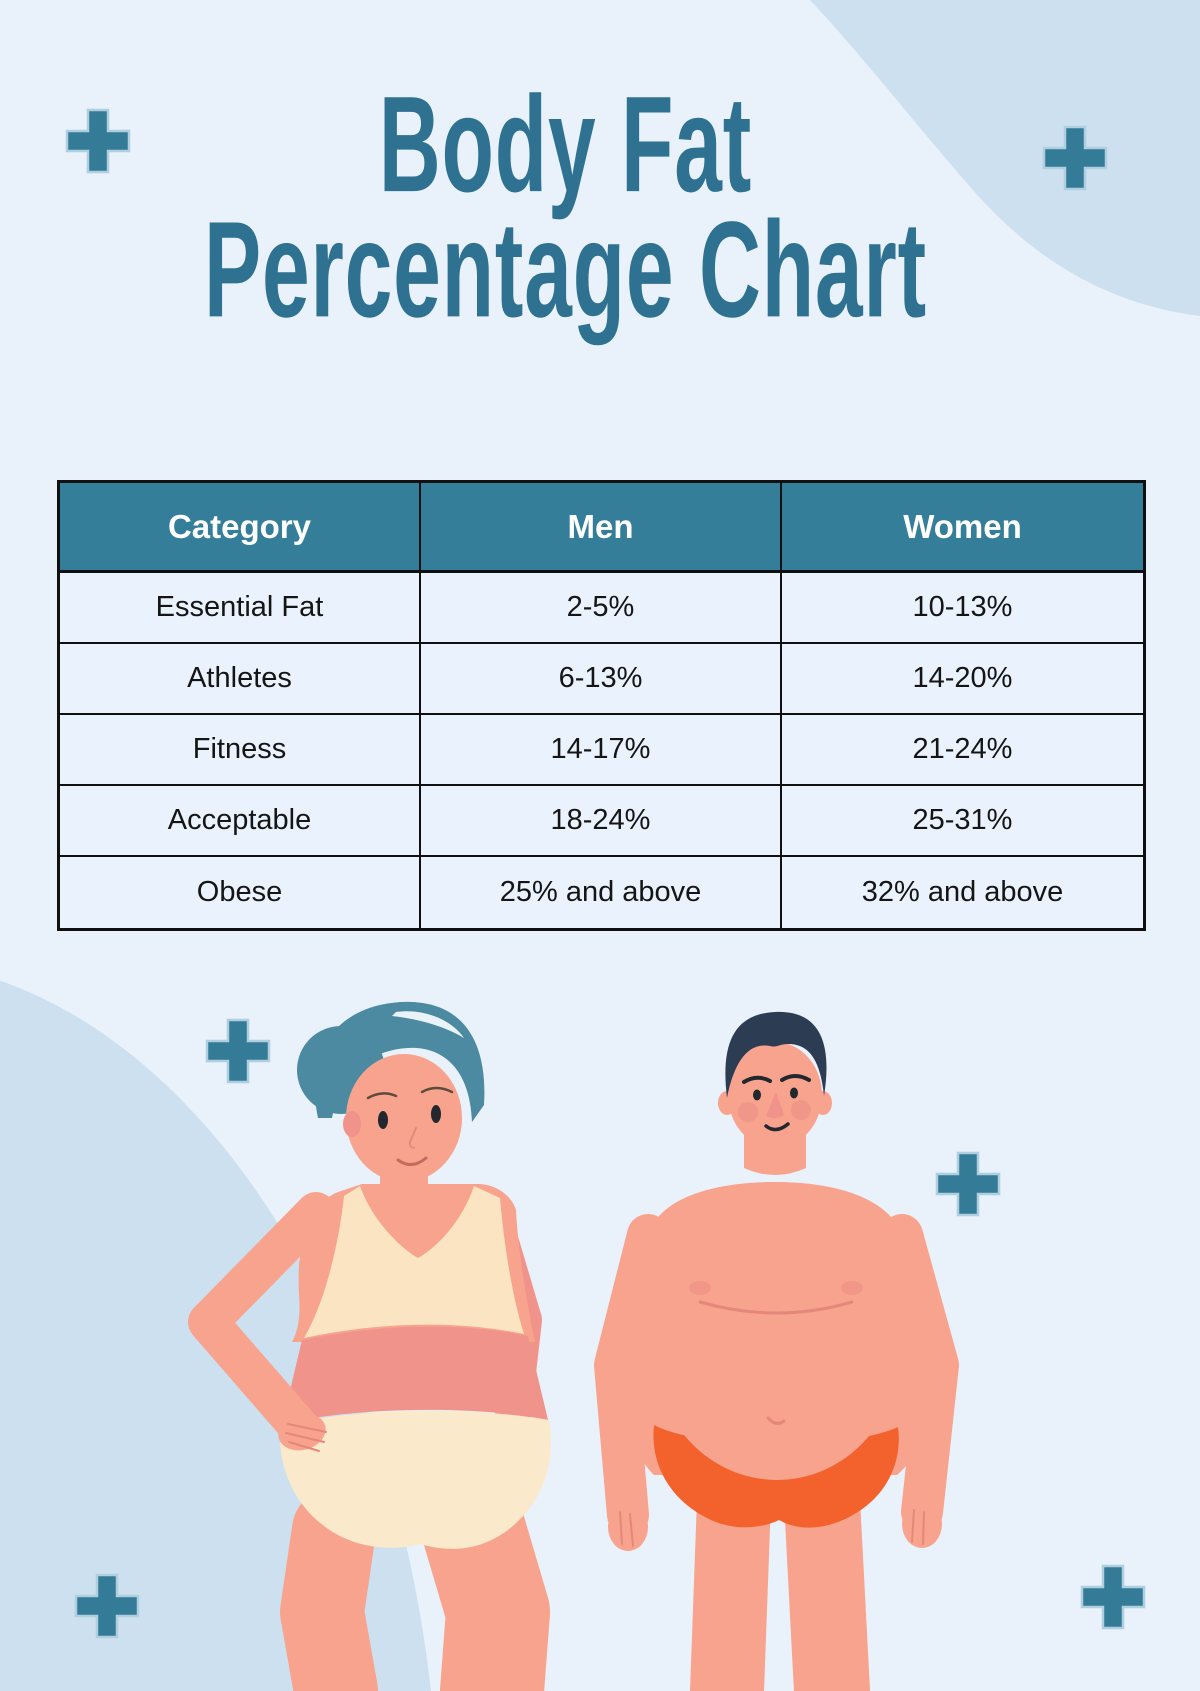  I want to click on cell-category: Acceptable, so click(240, 821).